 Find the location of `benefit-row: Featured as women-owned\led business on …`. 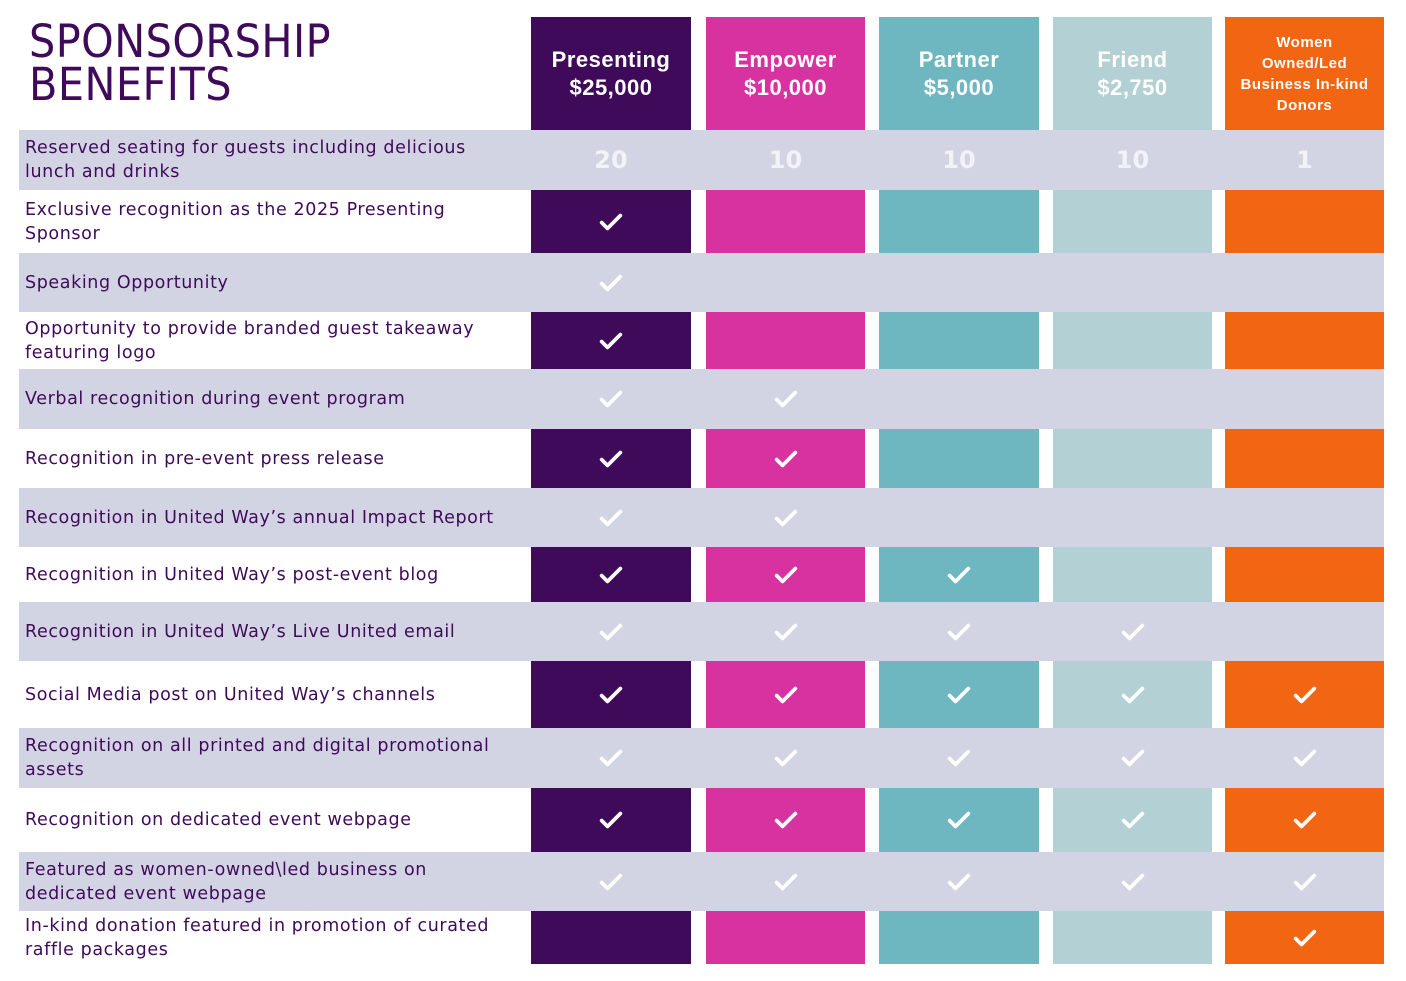

benefit-row: Featured as women-owned\led business on … is located at coordinates (701, 881).